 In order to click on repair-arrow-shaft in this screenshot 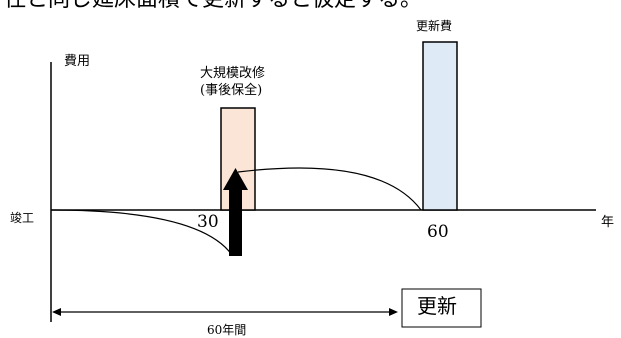, I will do `click(235, 222)`.